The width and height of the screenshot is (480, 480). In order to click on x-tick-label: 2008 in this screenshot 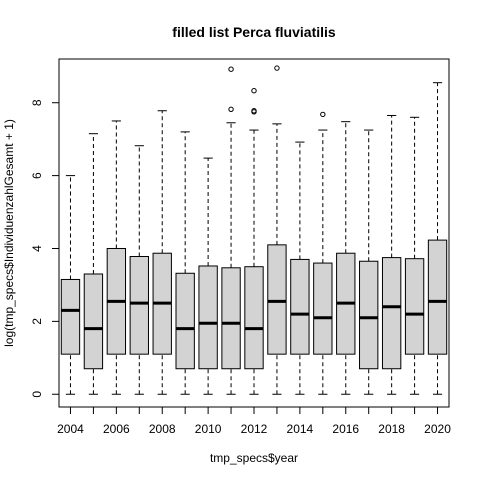, I will do `click(162, 429)`.